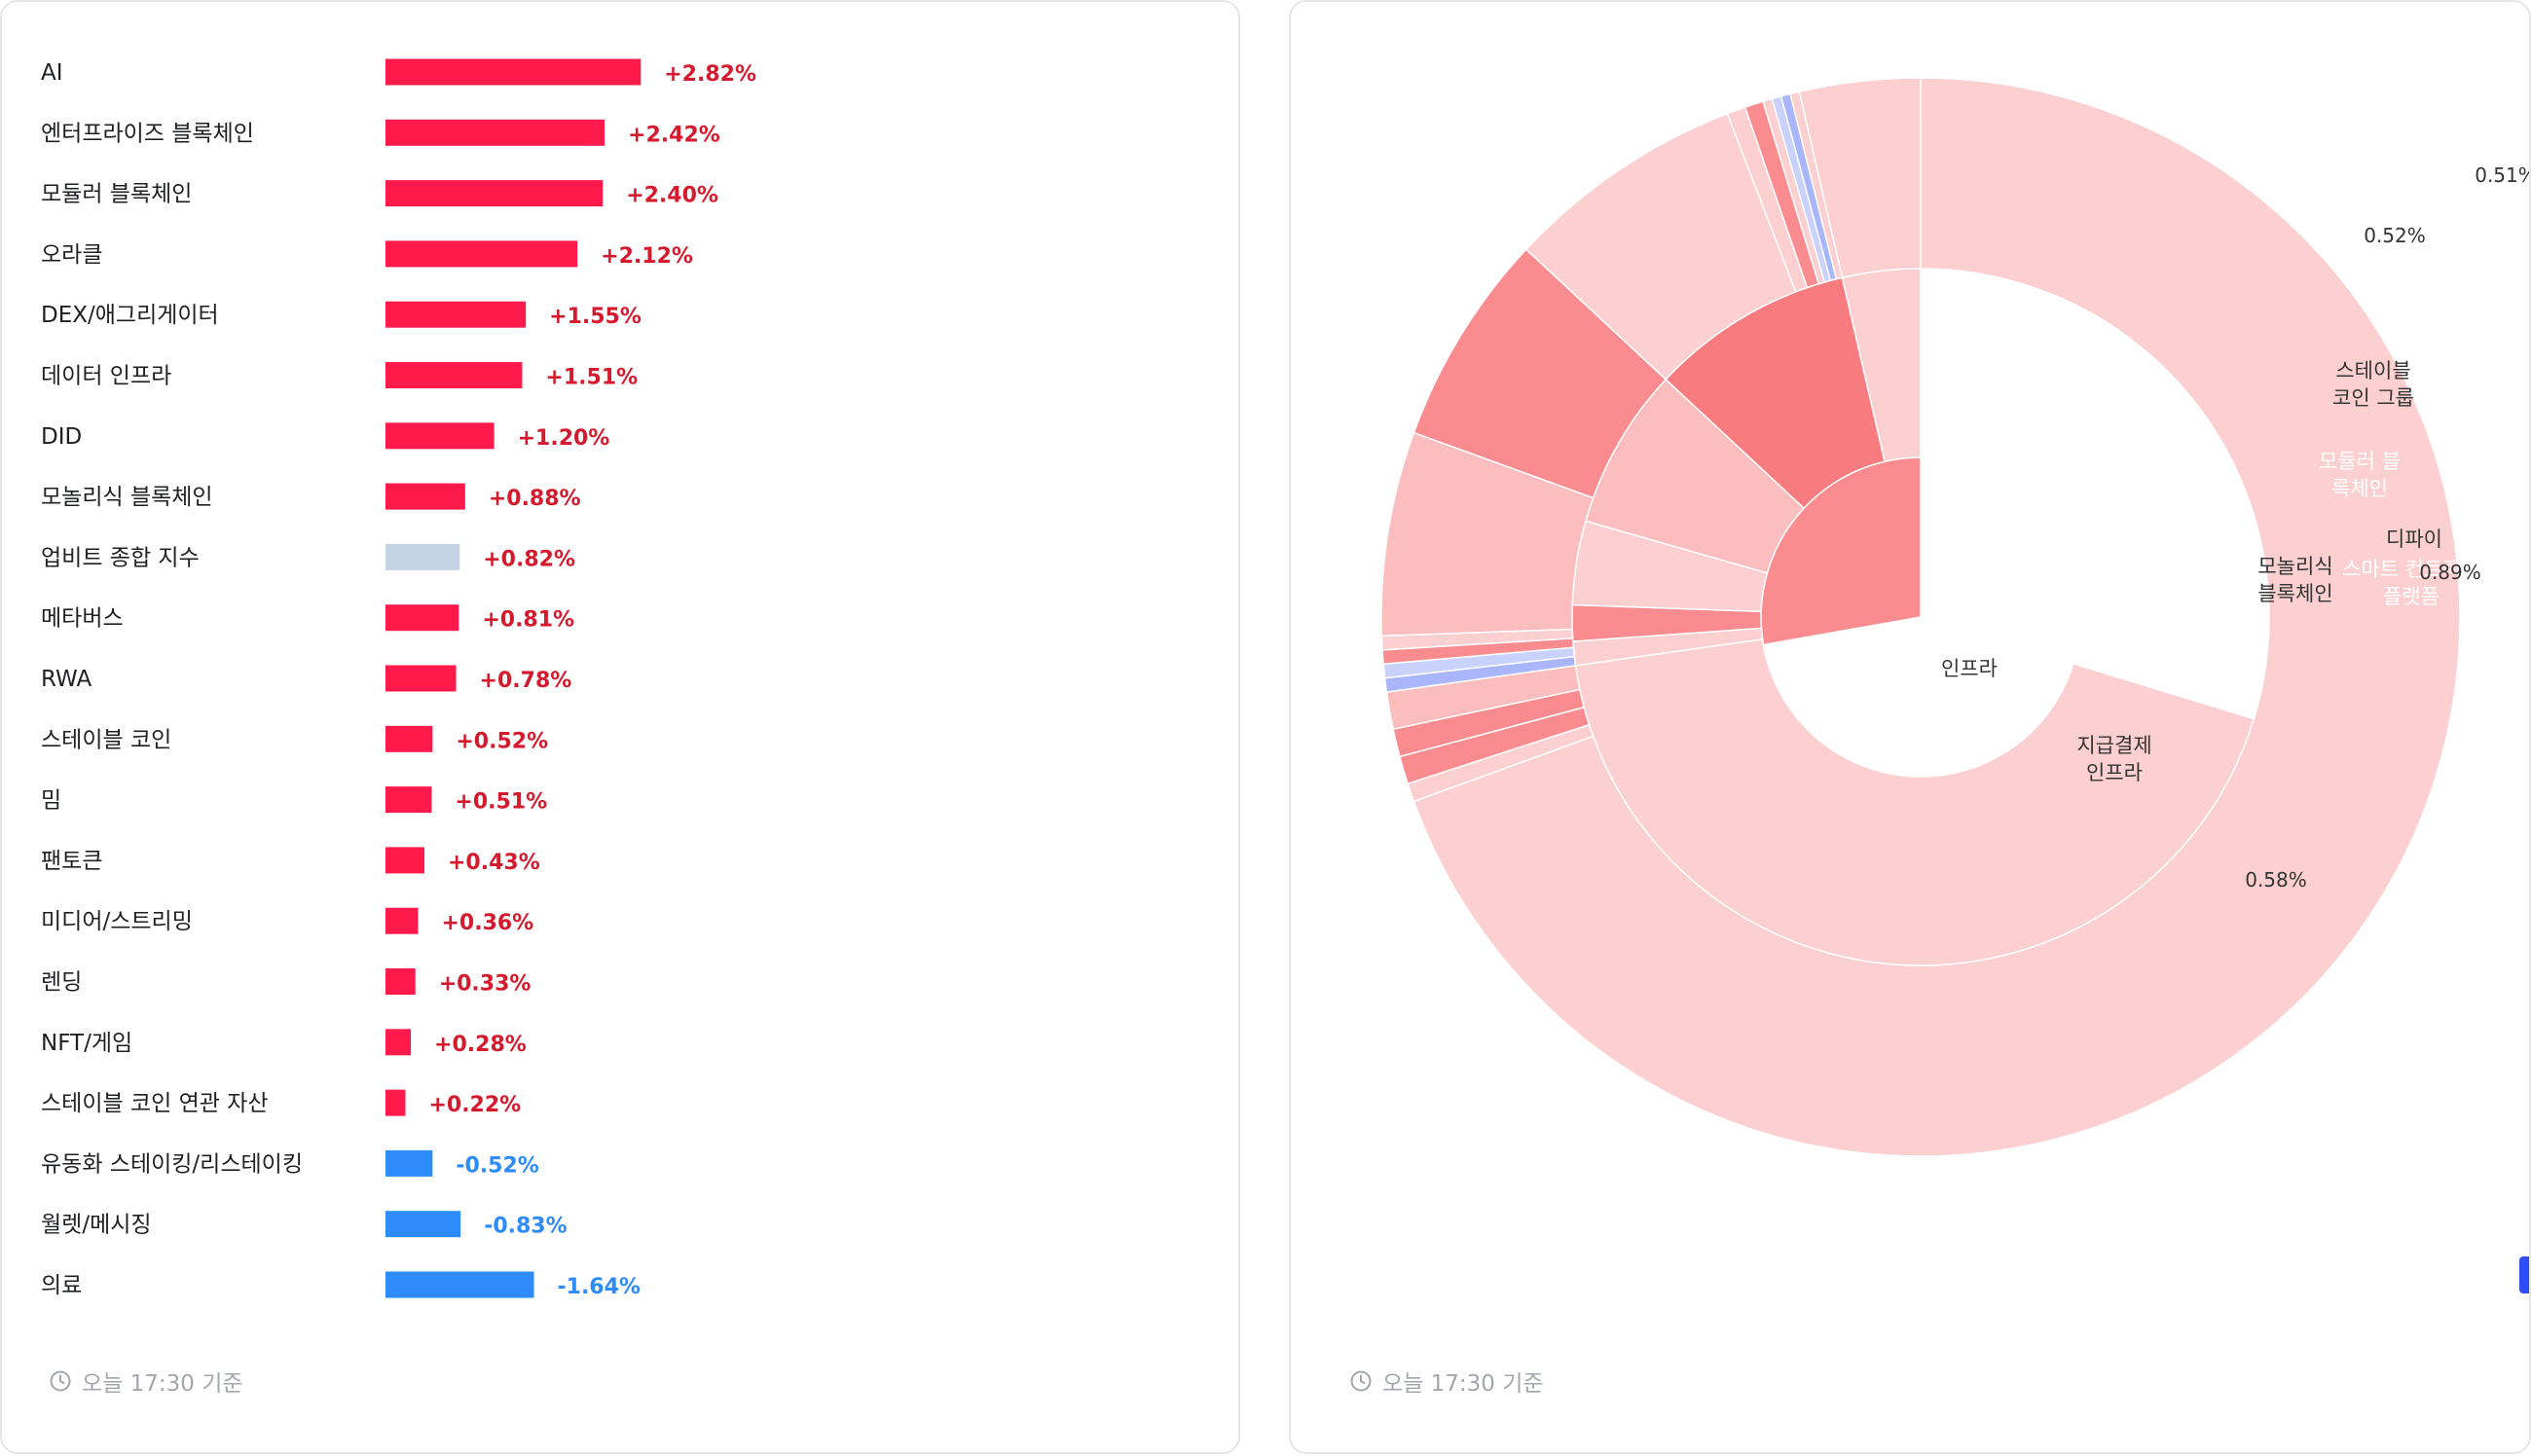 The height and width of the screenshot is (1456, 2531). I want to click on category-label: NFT/게임, so click(86, 1043).